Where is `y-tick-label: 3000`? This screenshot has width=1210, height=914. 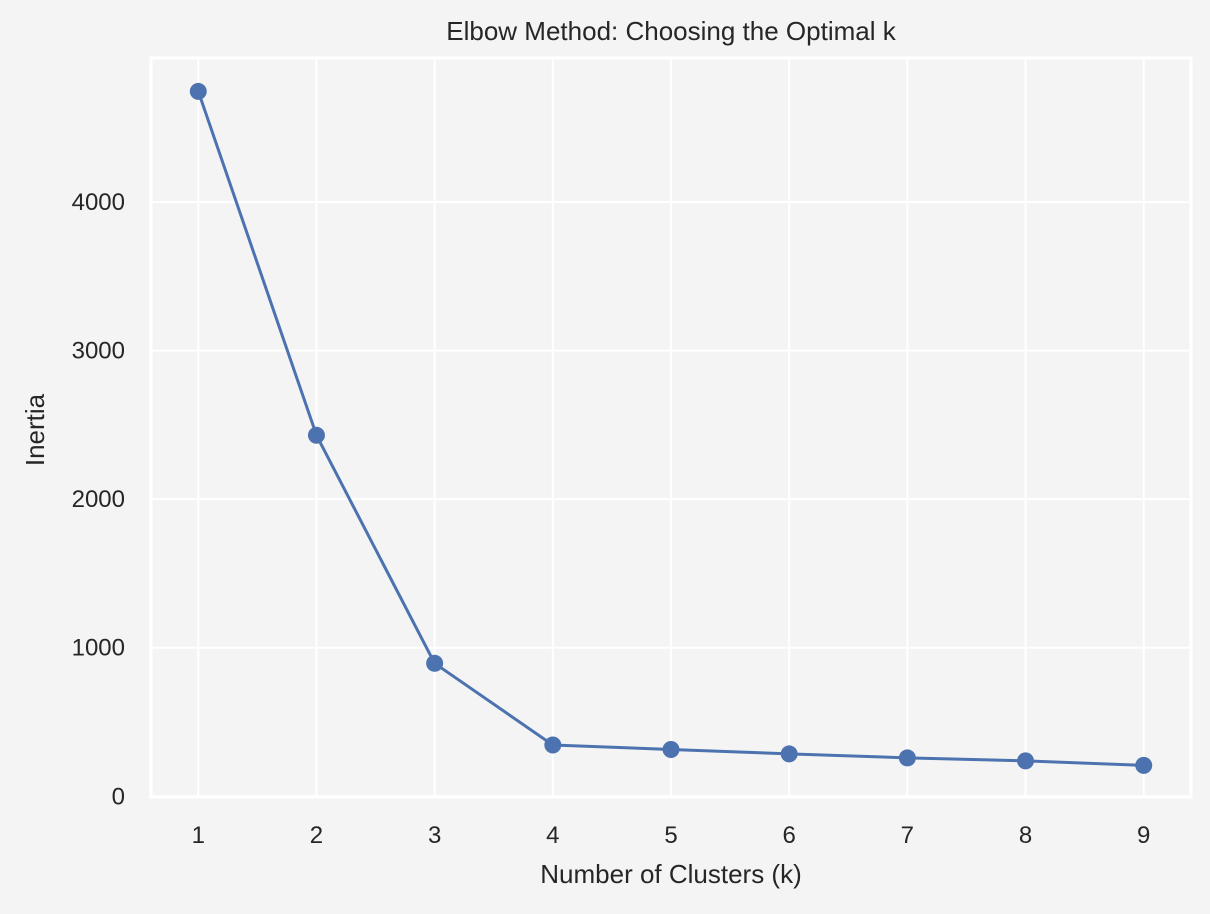 y-tick-label: 3000 is located at coordinates (98, 351).